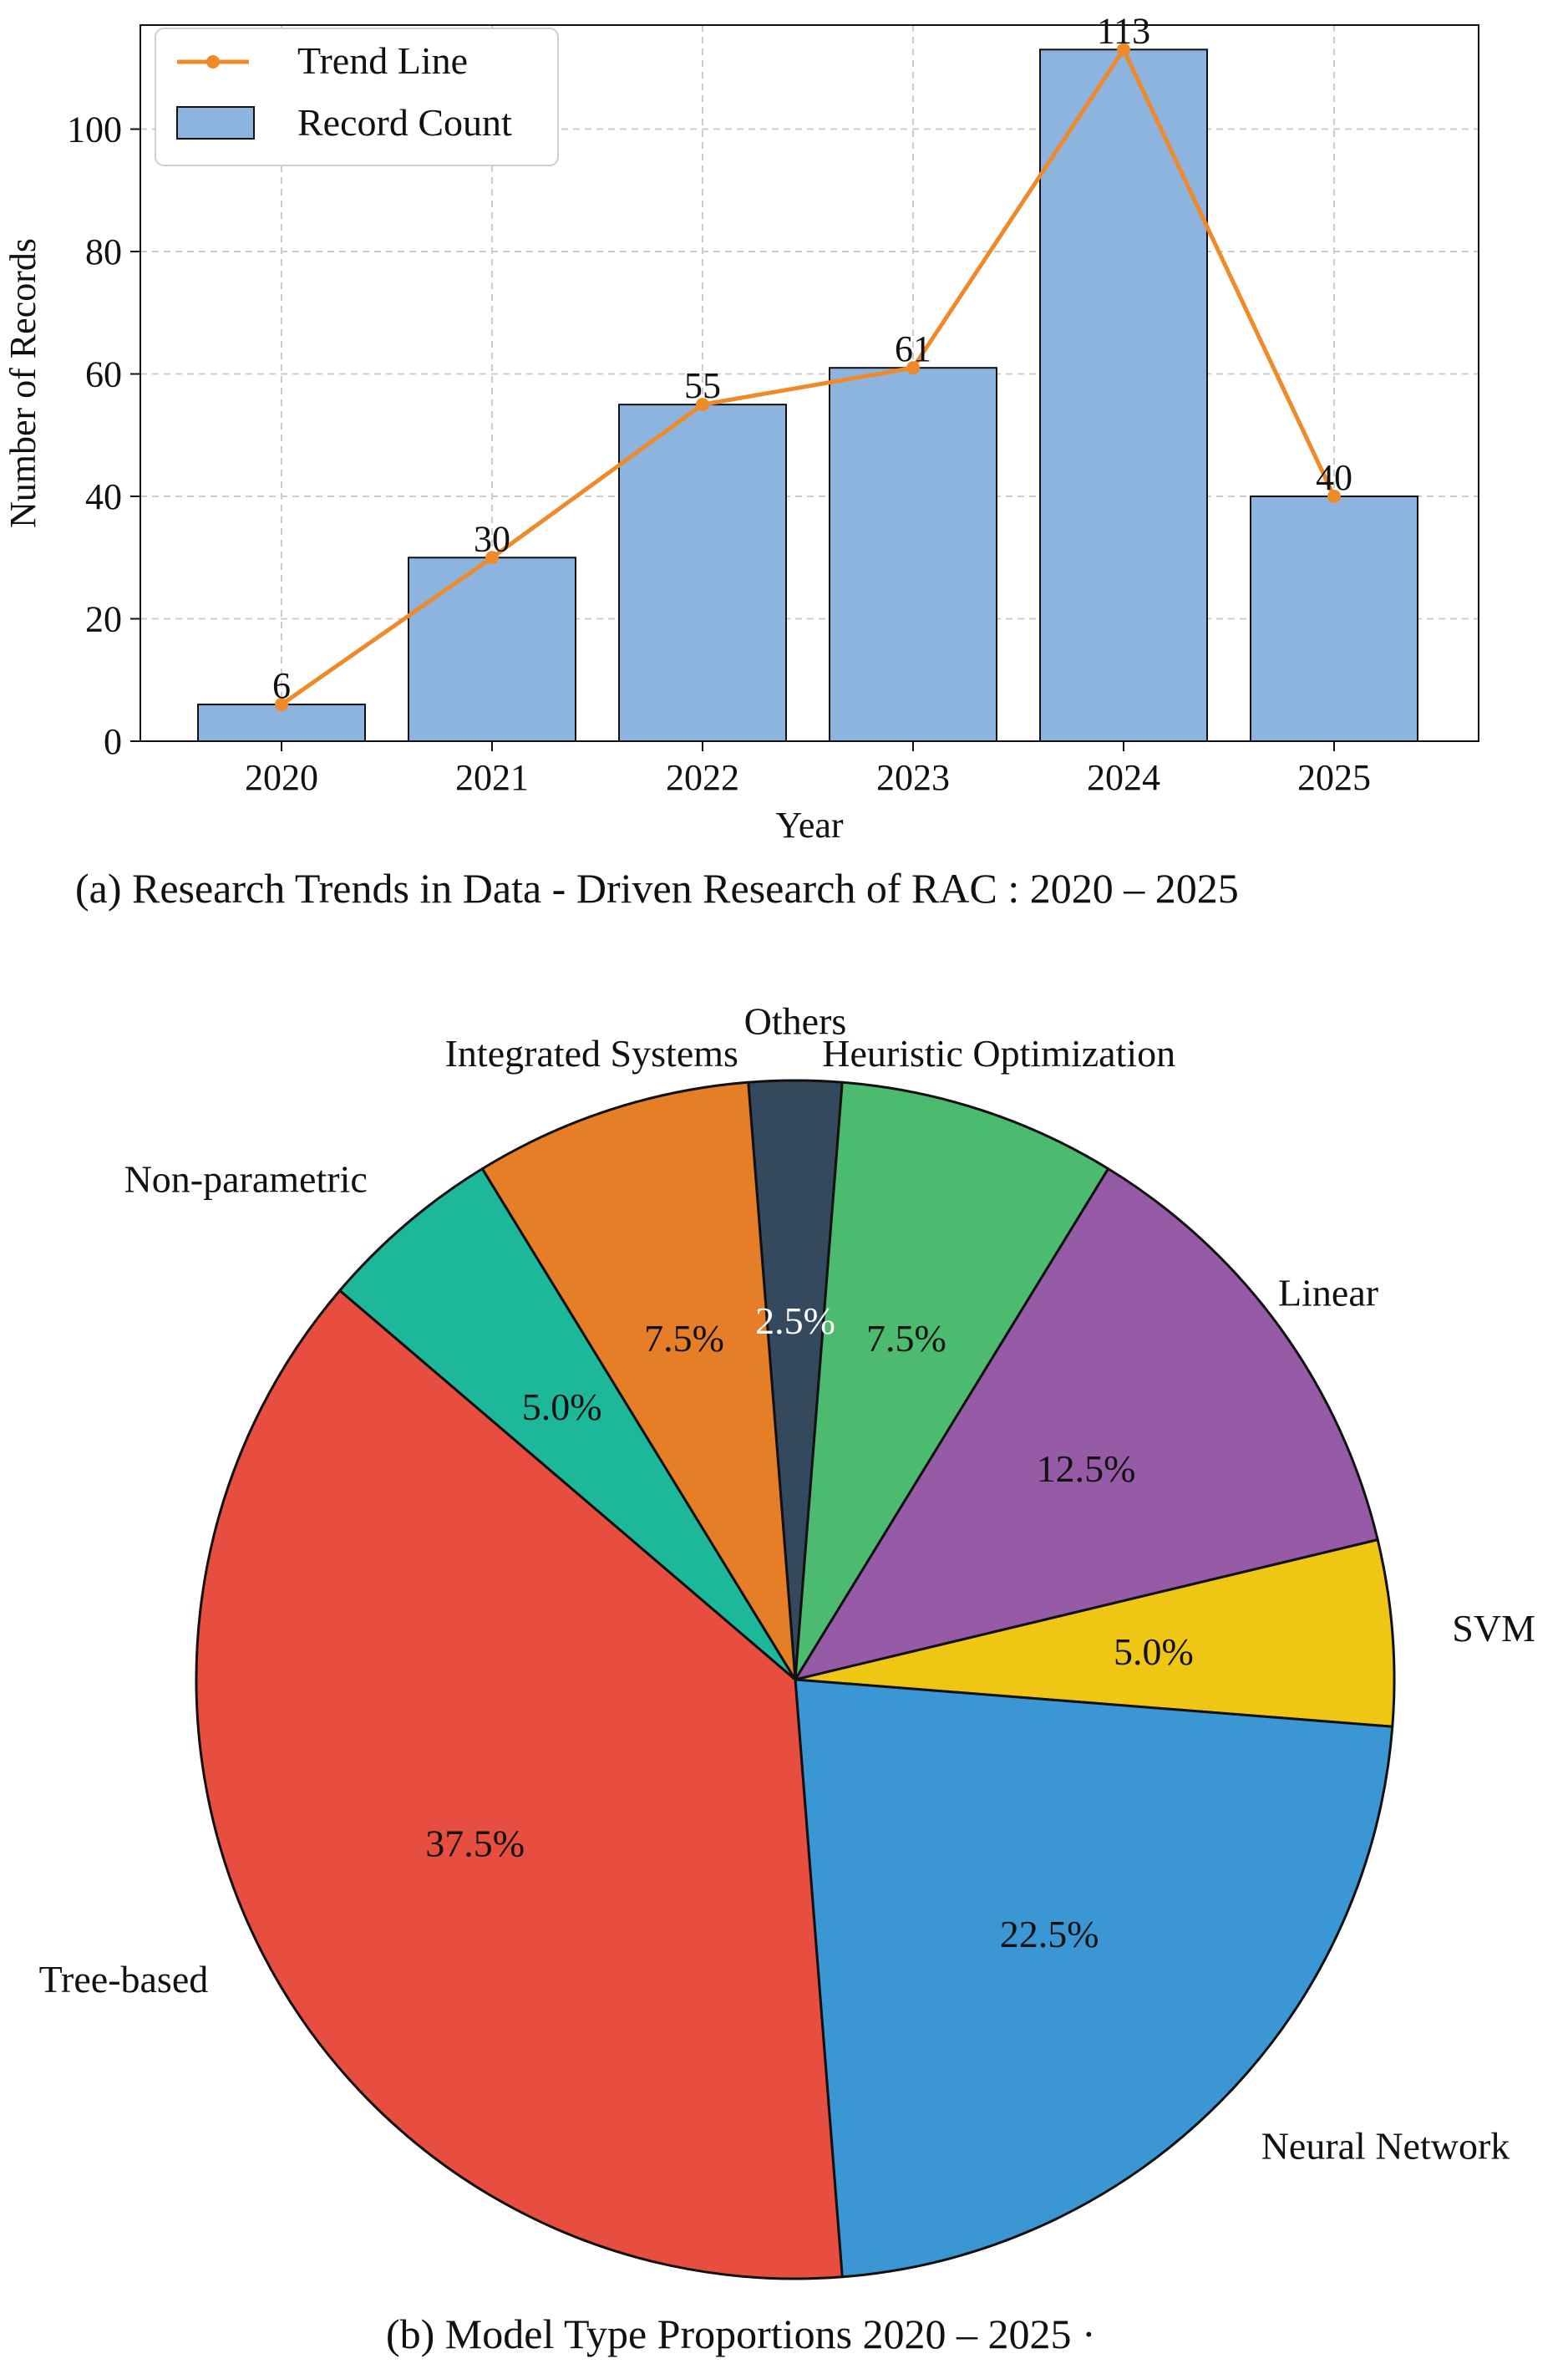 This screenshot has height=2369, width=1568. What do you see at coordinates (703, 573) in the screenshot?
I see `bar-2022` at bounding box center [703, 573].